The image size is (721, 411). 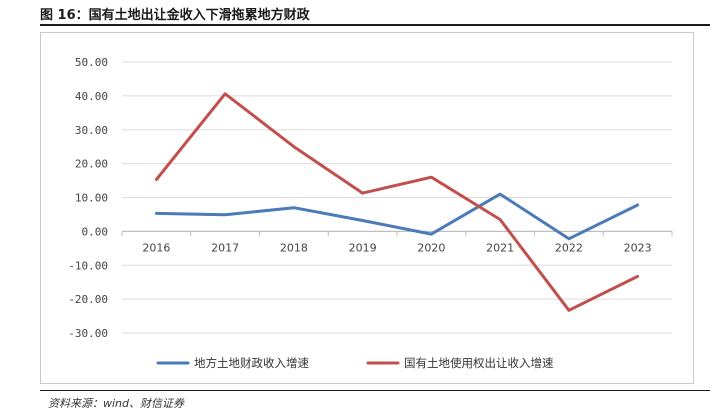 What do you see at coordinates (88, 265) in the screenshot?
I see `y-tick-label: -10.00` at bounding box center [88, 265].